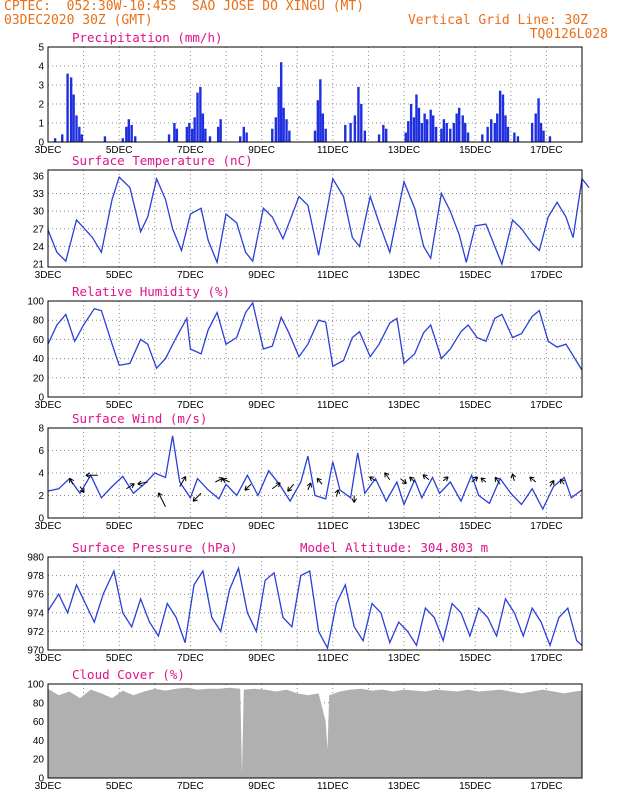  What do you see at coordinates (147, 37) in the screenshot?
I see `panel-title: Precipitation (mm/h)` at bounding box center [147, 37].